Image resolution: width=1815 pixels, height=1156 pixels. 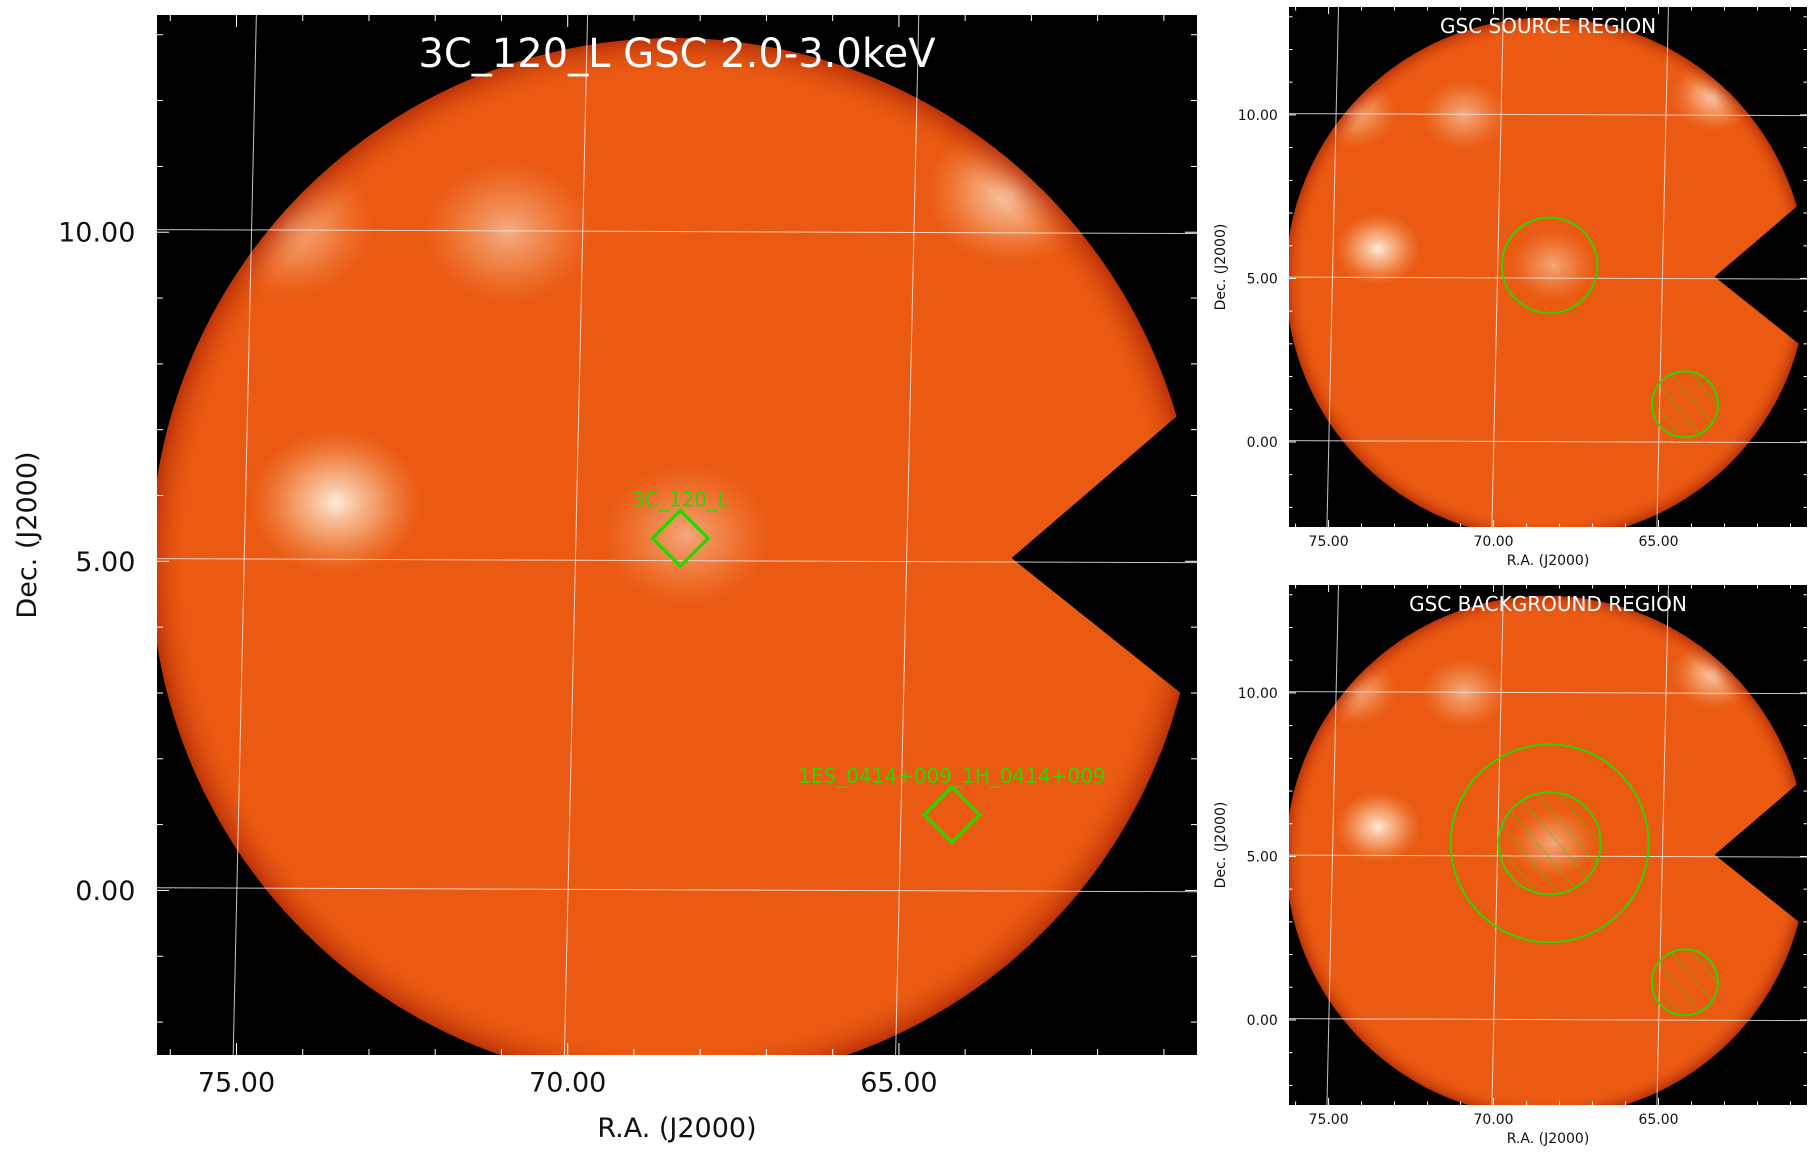 What do you see at coordinates (1548, 26) in the screenshot?
I see `chart-title: GSC SOURCE REGION` at bounding box center [1548, 26].